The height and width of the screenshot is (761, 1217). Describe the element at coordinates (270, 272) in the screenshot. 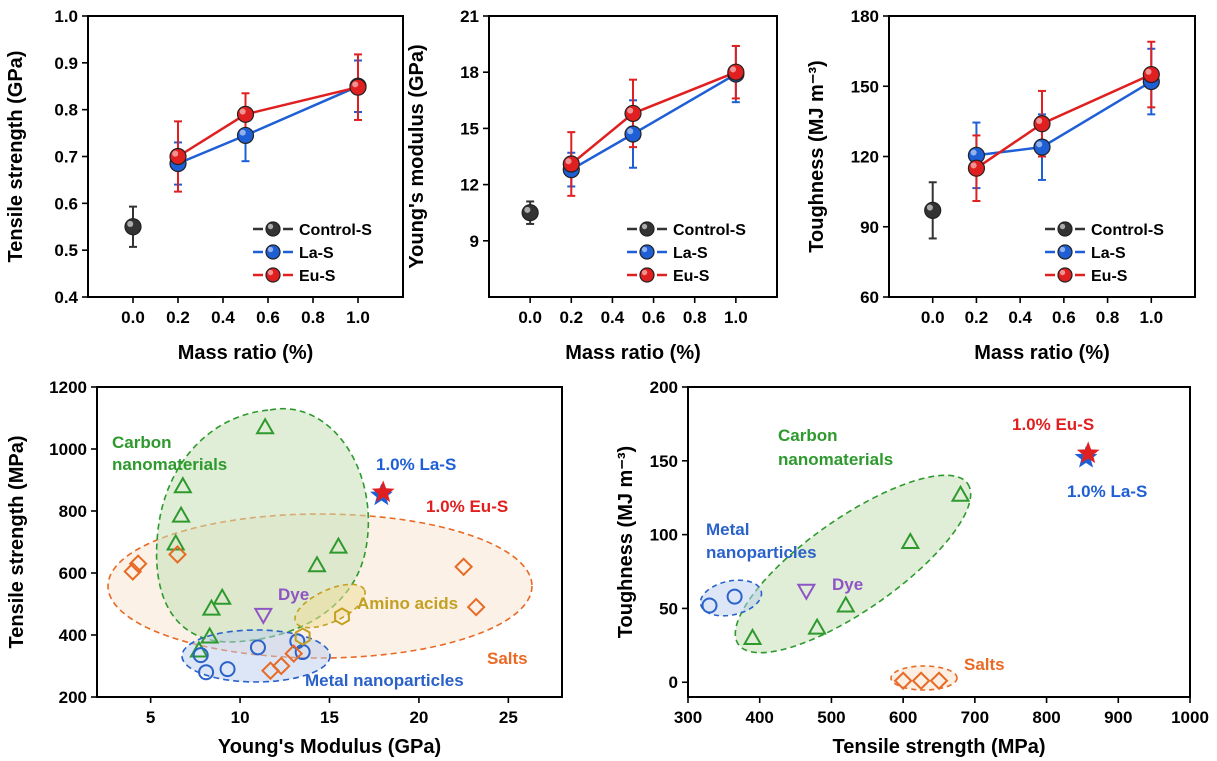

I see `legend-marker-eu-s-highlight` at that location.